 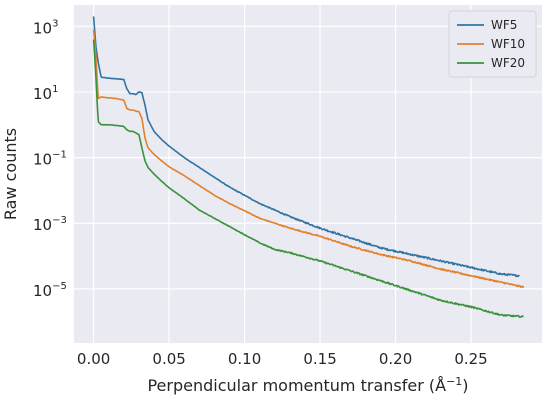 I want to click on x-tick-label: 0.15, so click(x=319, y=359).